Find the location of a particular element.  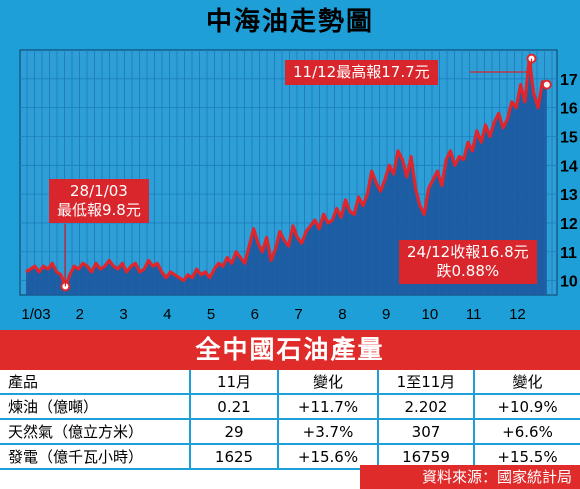

callout-text: 28/1/03 is located at coordinates (99, 191).